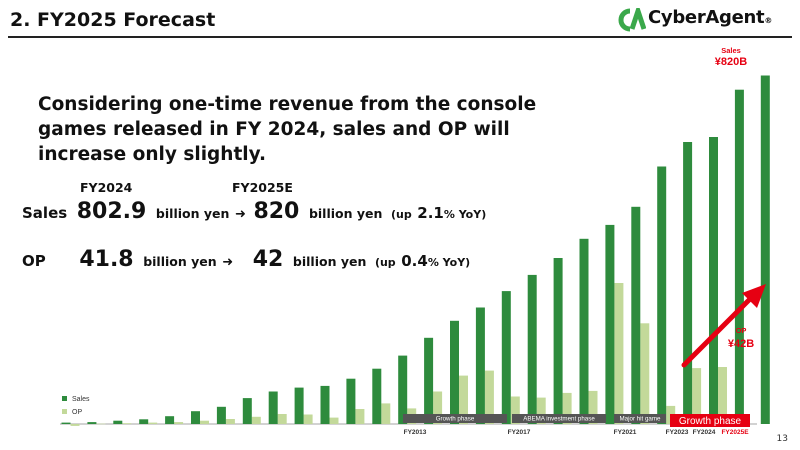  Describe the element at coordinates (449, 262) in the screenshot. I see `op-growth-unit: % YoY)` at that location.